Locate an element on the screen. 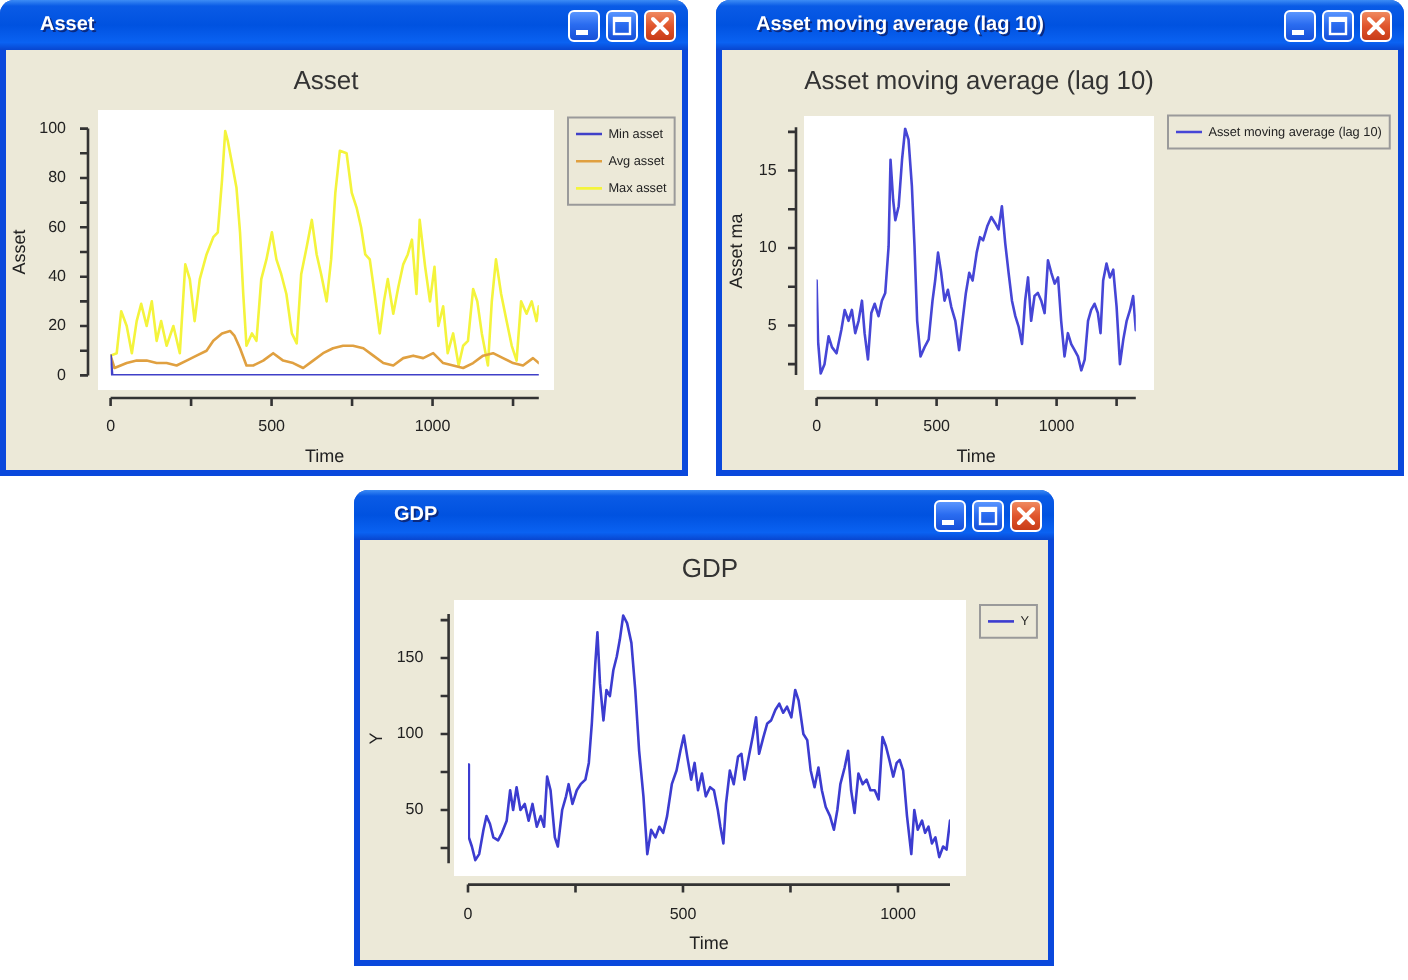  y-axis-title: Asset ma is located at coordinates (735, 251).